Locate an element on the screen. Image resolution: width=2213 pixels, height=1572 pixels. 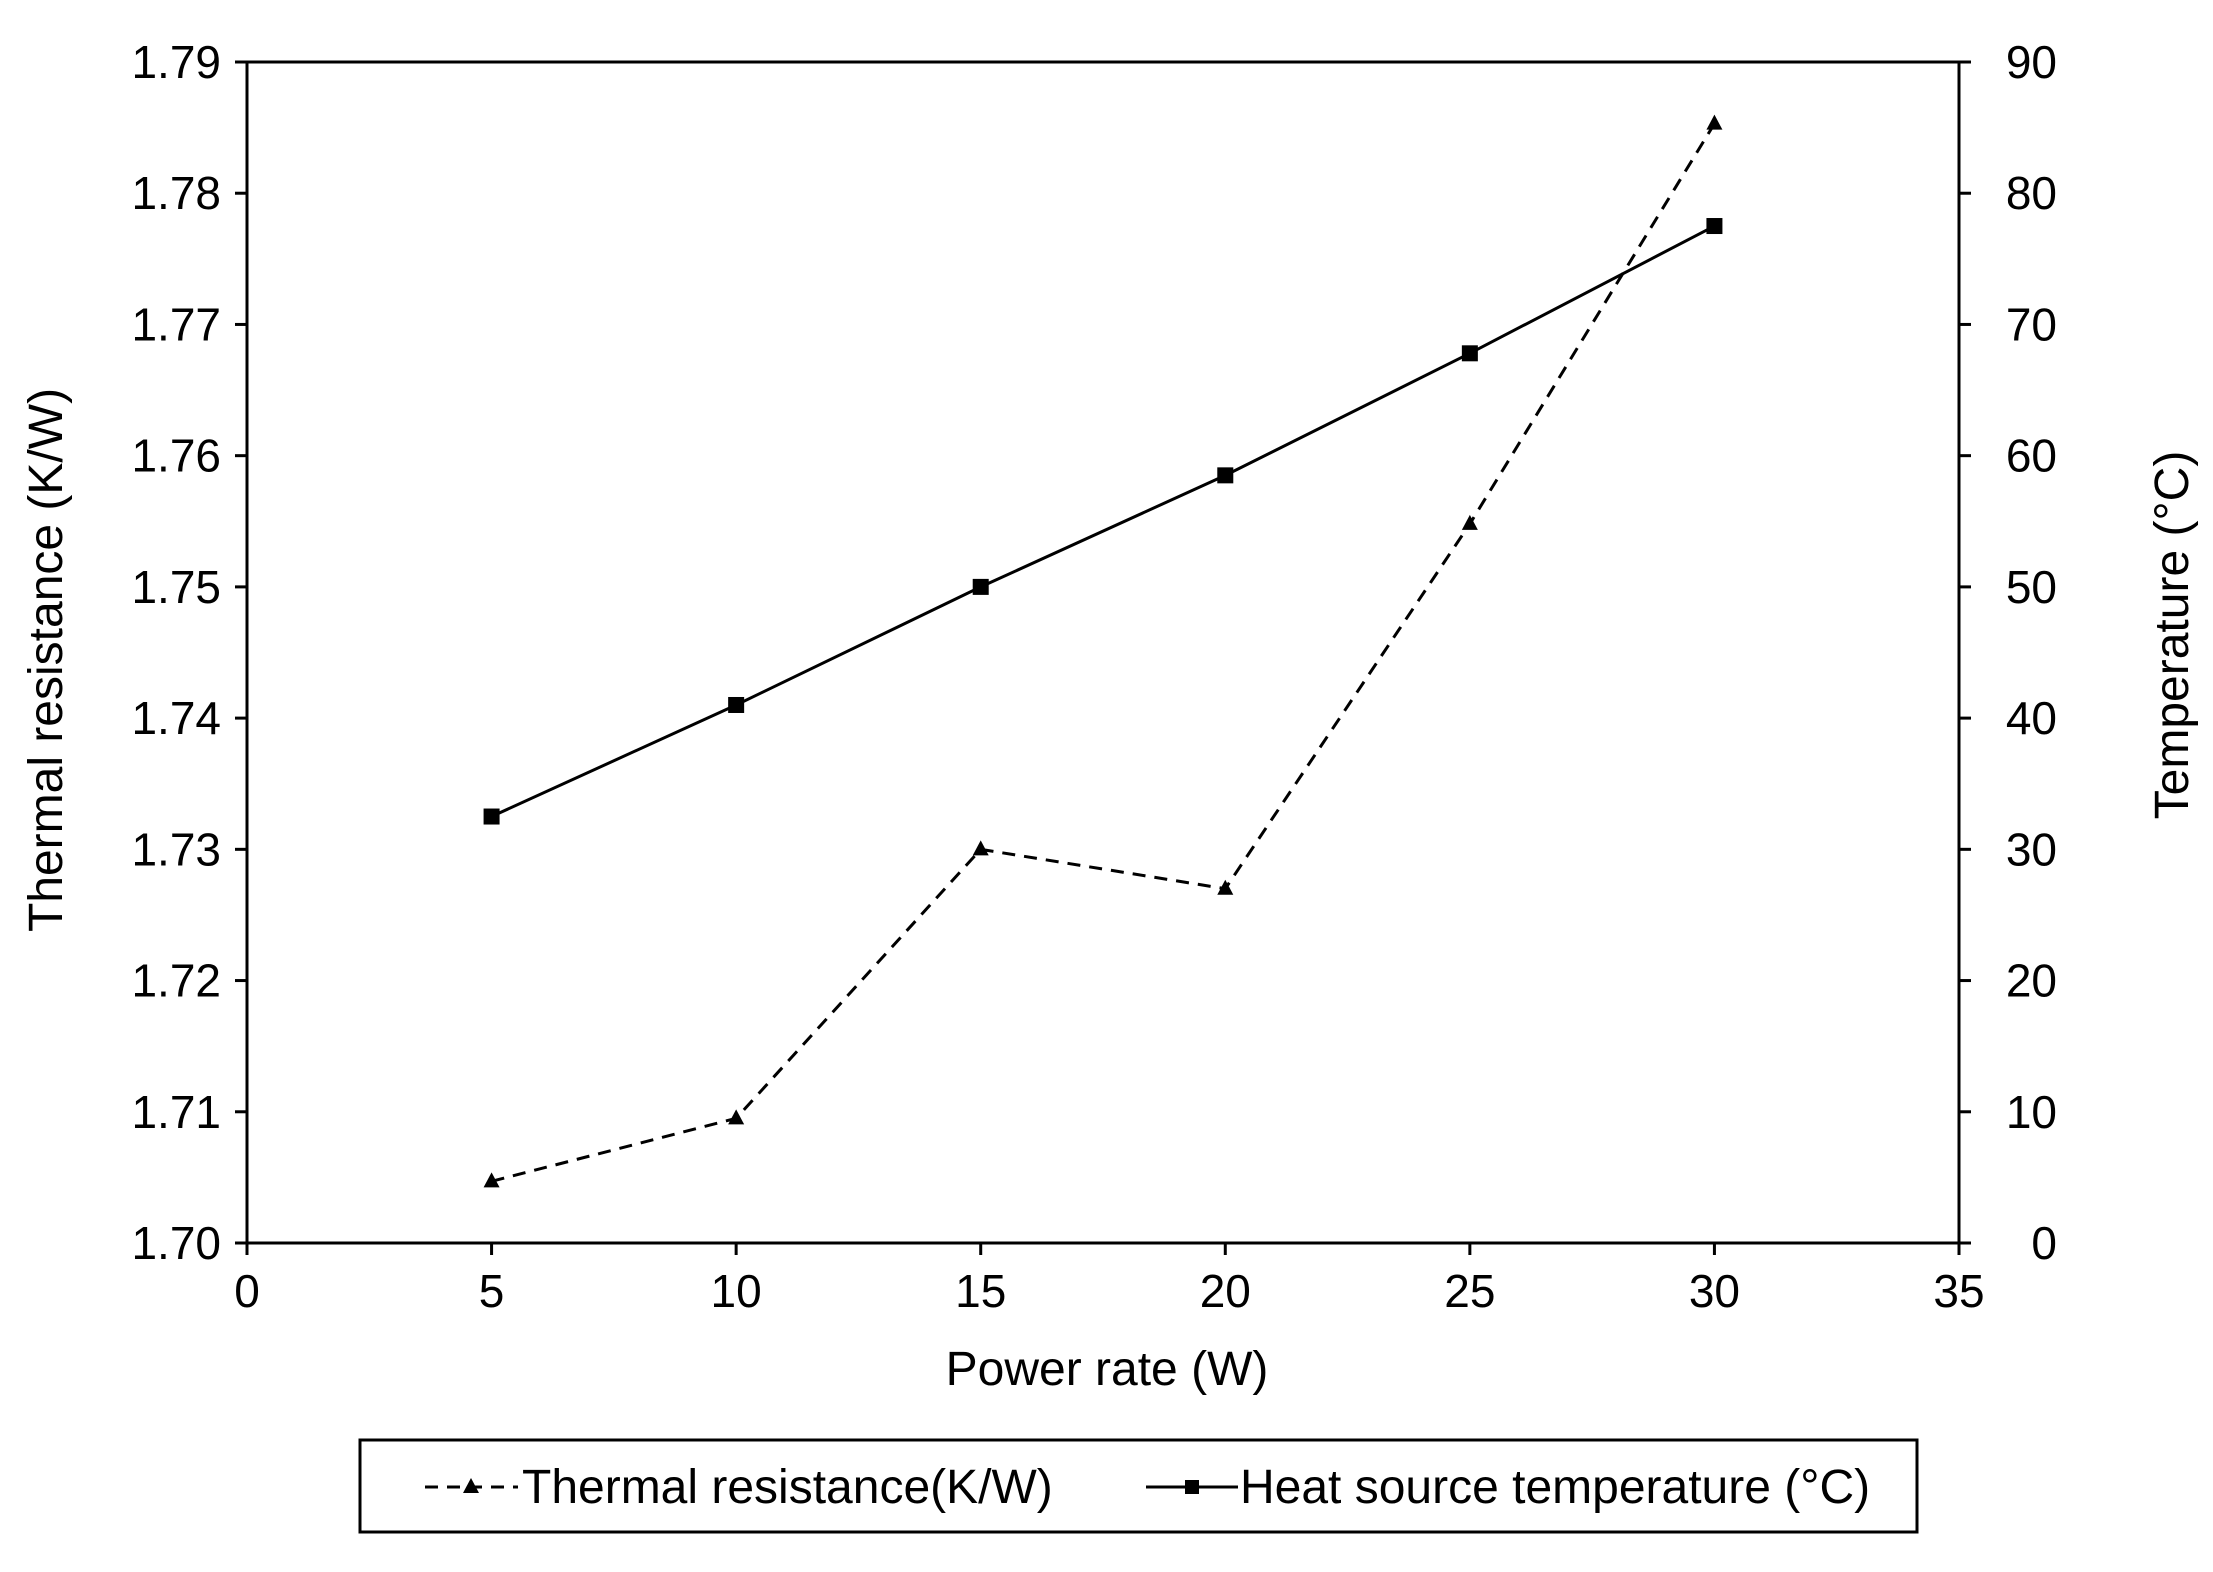
y-tick-label: 1.71 is located at coordinates (176, 1112).